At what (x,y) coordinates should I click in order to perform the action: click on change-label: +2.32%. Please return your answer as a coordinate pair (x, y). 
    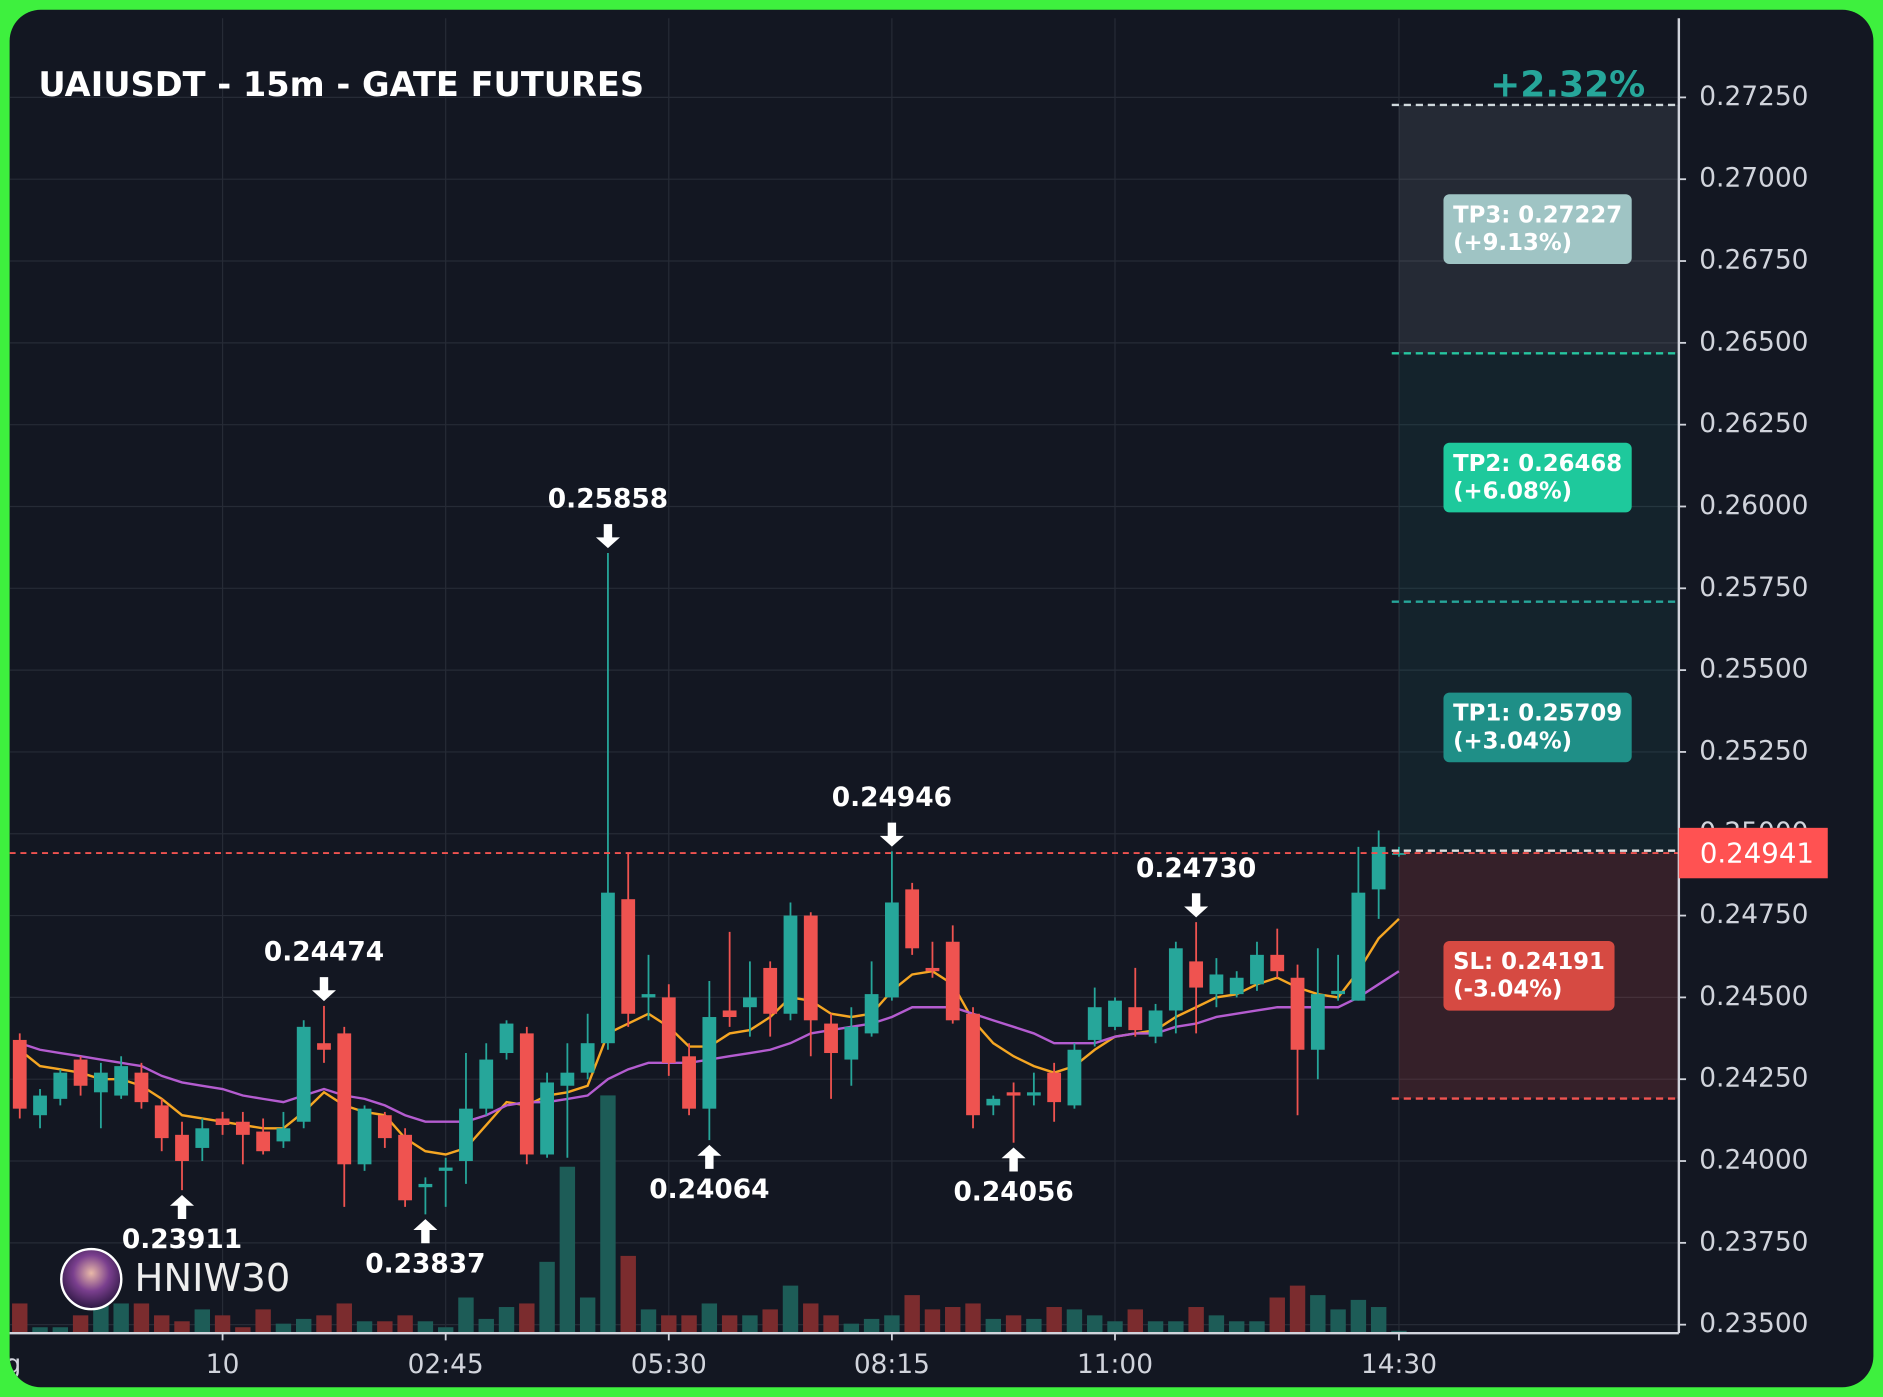
    Looking at the image, I should click on (1567, 85).